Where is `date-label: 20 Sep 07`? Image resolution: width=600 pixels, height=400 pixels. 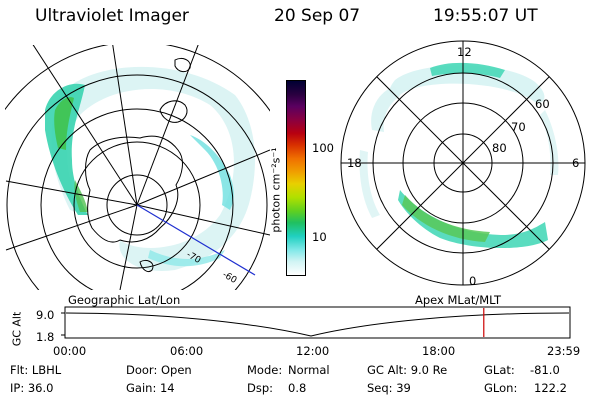
date-label: 20 Sep 07 is located at coordinates (317, 16).